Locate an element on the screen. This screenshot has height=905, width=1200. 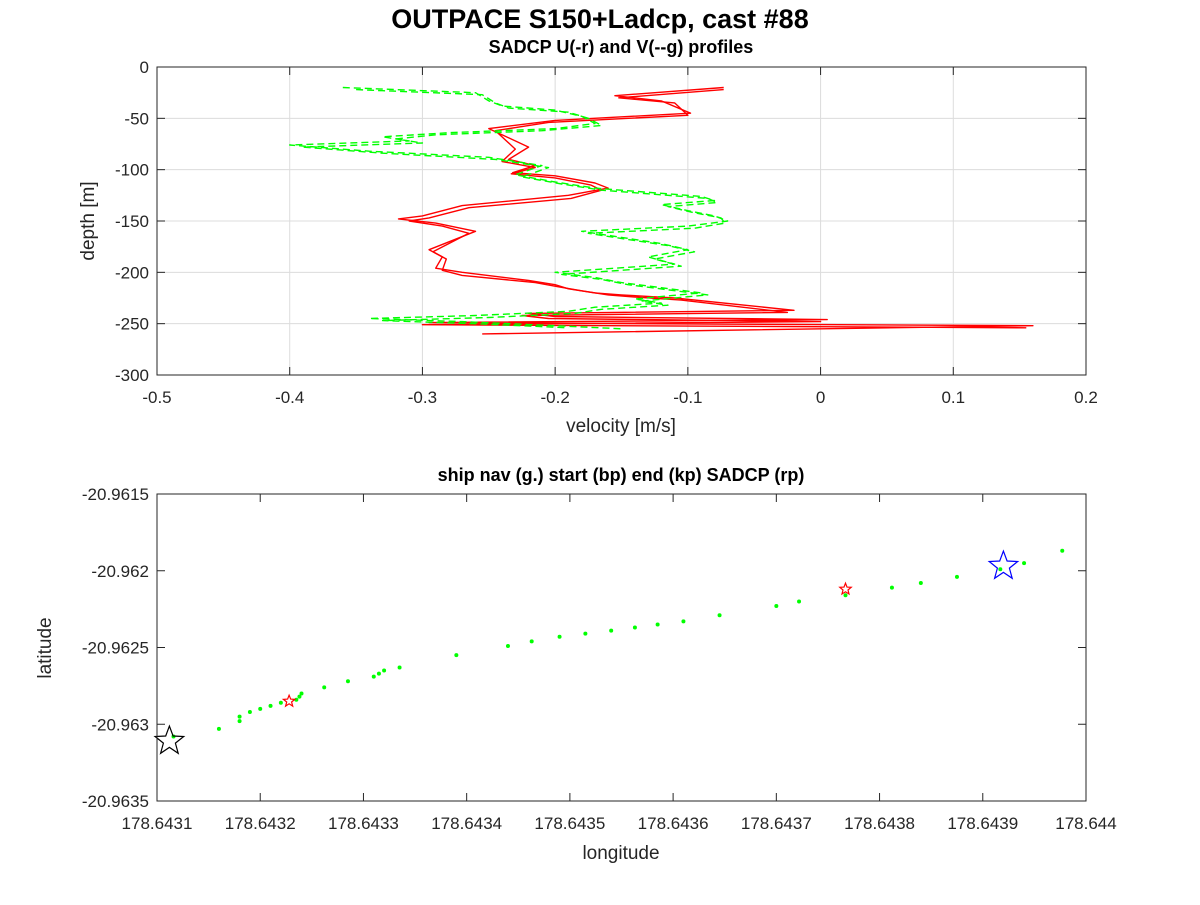
velocity-ytick-label: -50 is located at coordinates (136, 118).